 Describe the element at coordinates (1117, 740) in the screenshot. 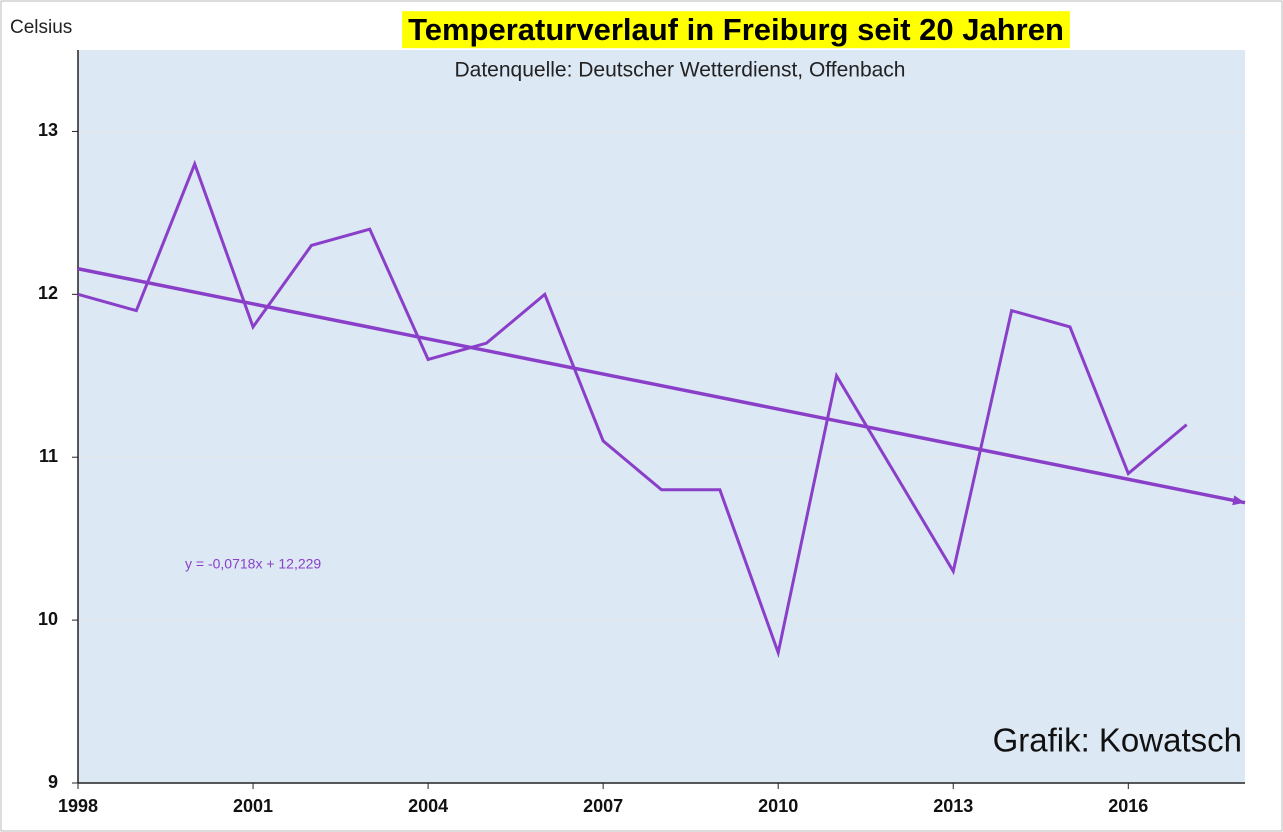

I see `credit: Grafik: Kowatsch` at that location.